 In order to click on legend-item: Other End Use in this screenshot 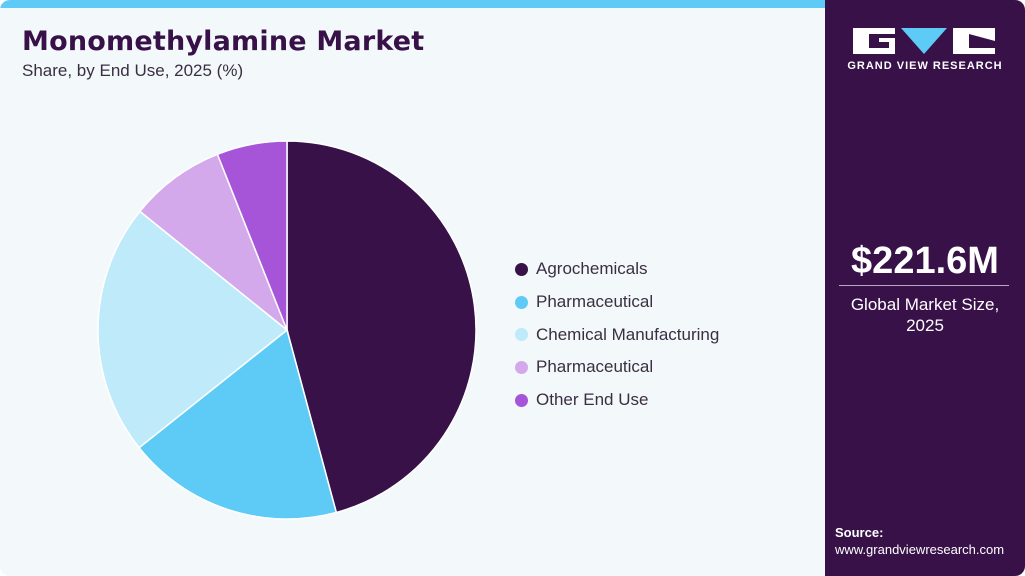, I will do `click(617, 400)`.